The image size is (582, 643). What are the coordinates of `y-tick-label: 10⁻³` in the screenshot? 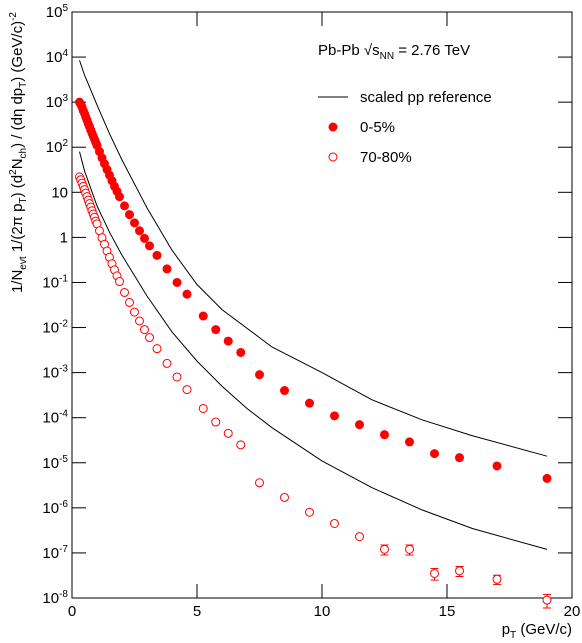 It's located at (55, 373).